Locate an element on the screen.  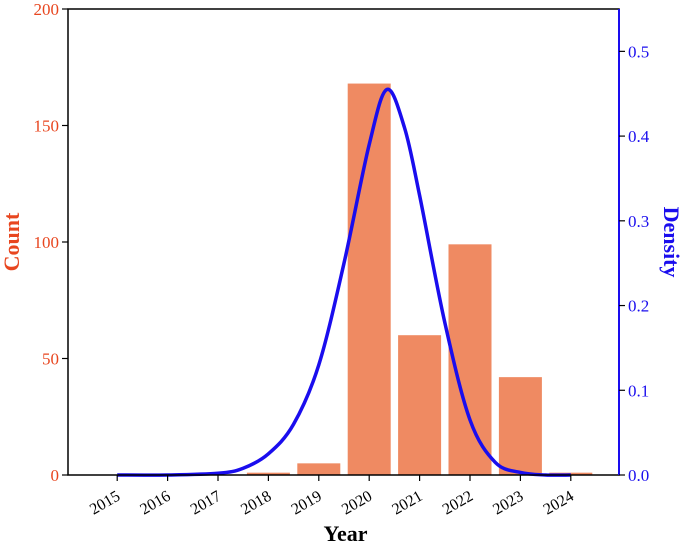
x-tick-label: 2022 is located at coordinates (458, 503).